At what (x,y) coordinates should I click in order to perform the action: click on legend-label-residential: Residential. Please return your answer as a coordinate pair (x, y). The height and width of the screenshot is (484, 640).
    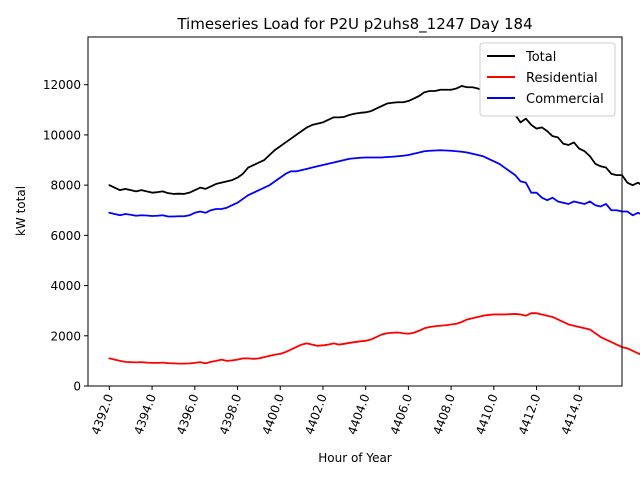
    Looking at the image, I should click on (562, 78).